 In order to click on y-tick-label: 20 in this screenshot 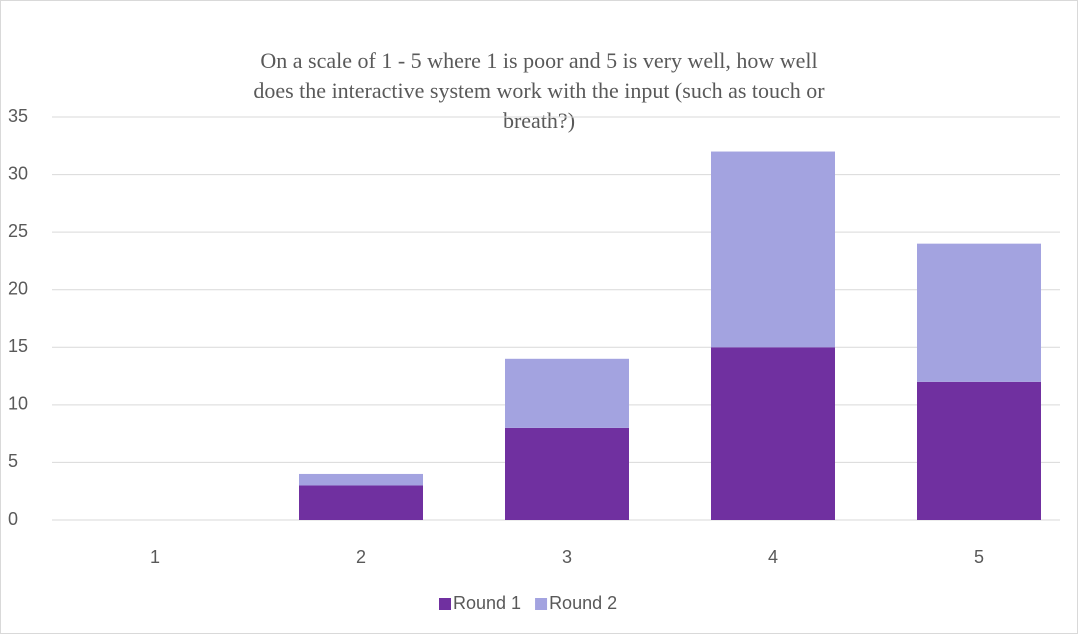, I will do `click(18, 288)`.